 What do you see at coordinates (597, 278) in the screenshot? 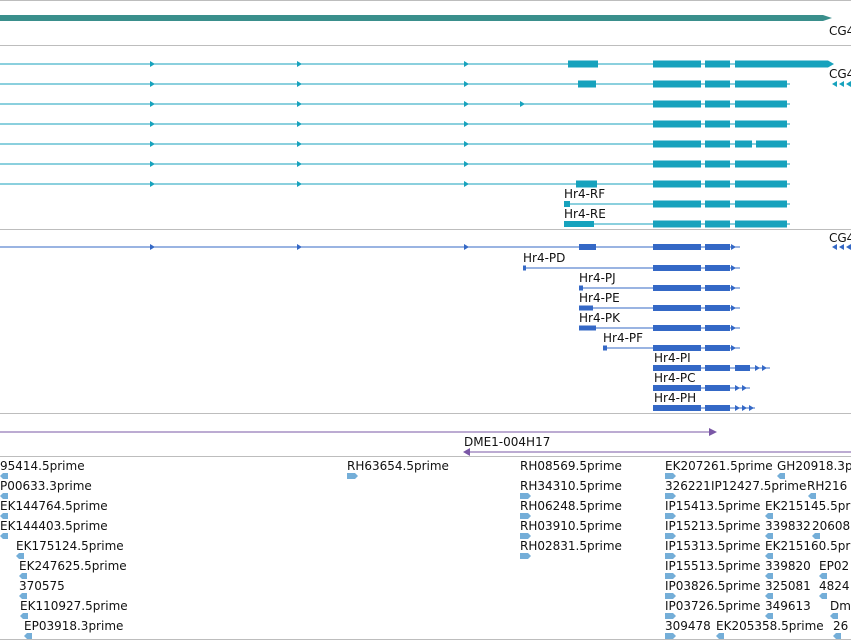
I see `transcript-label: Hr4-PJ` at bounding box center [597, 278].